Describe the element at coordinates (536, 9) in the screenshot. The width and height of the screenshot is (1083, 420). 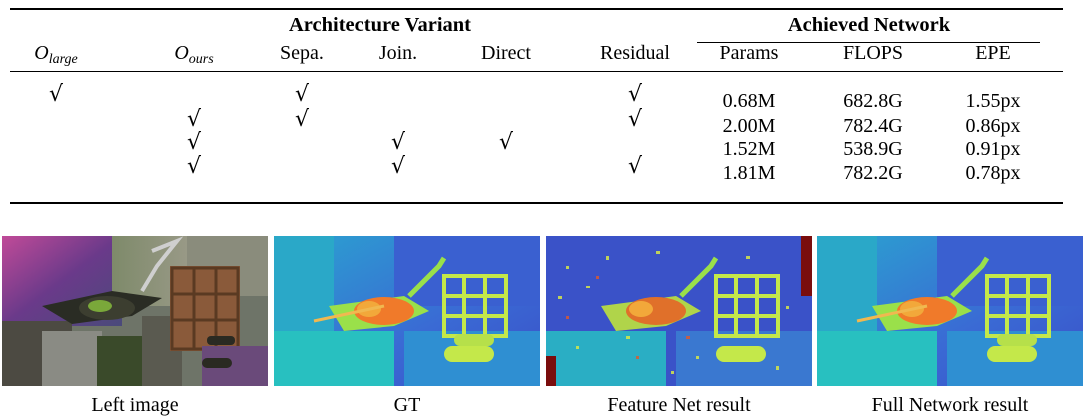
I see `table-top-rule` at that location.